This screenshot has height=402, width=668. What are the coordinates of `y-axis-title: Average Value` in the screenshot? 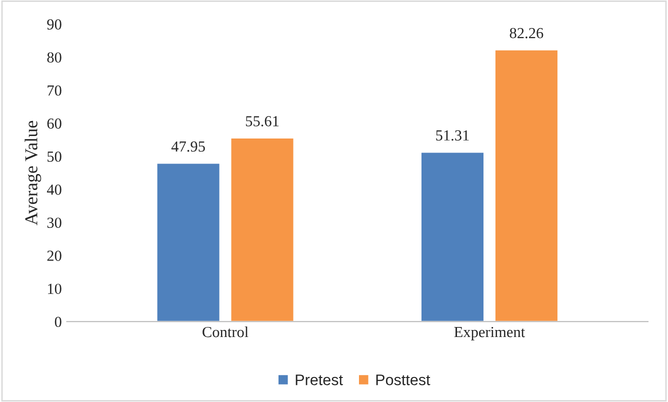 It's located at (33, 173).